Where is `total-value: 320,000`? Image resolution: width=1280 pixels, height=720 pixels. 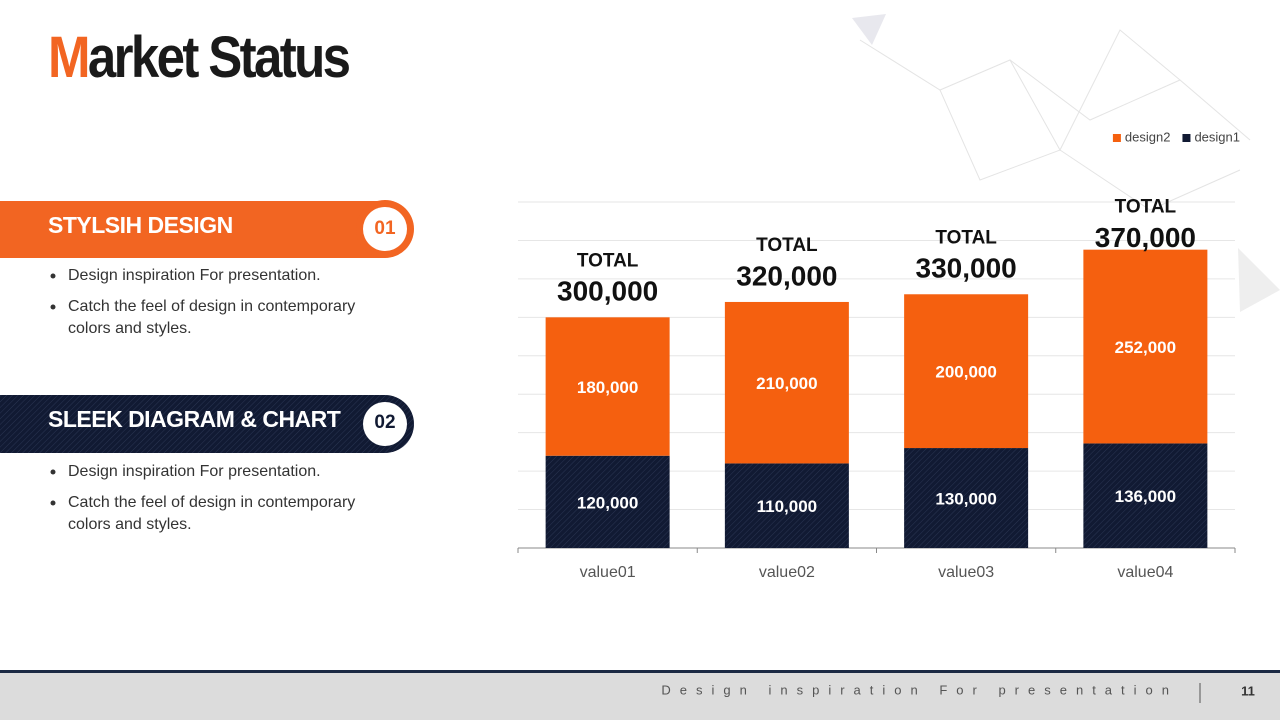
total-value: 320,000 is located at coordinates (786, 275).